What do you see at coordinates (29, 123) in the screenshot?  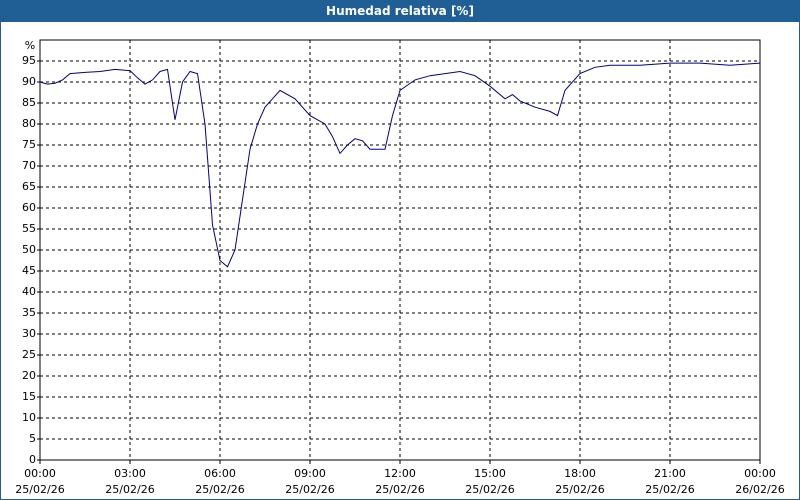 I see `y-tick-label: 80` at bounding box center [29, 123].